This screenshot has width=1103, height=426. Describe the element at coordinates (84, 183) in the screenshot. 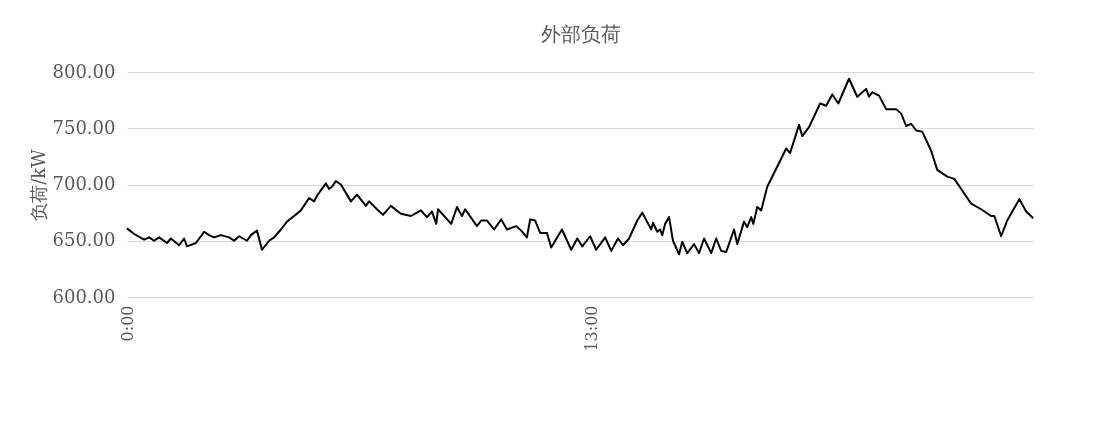

I see `y-tick-label: 700.00` at that location.